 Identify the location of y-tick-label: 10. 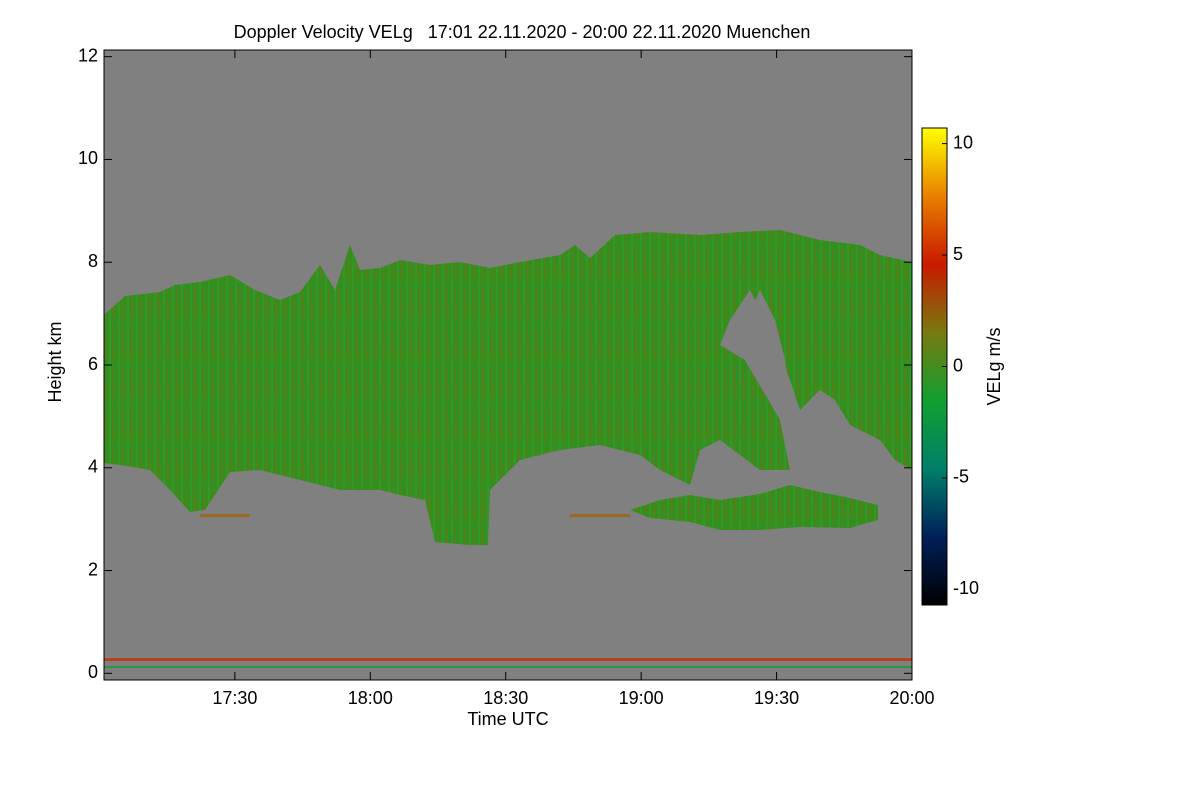
(88, 158).